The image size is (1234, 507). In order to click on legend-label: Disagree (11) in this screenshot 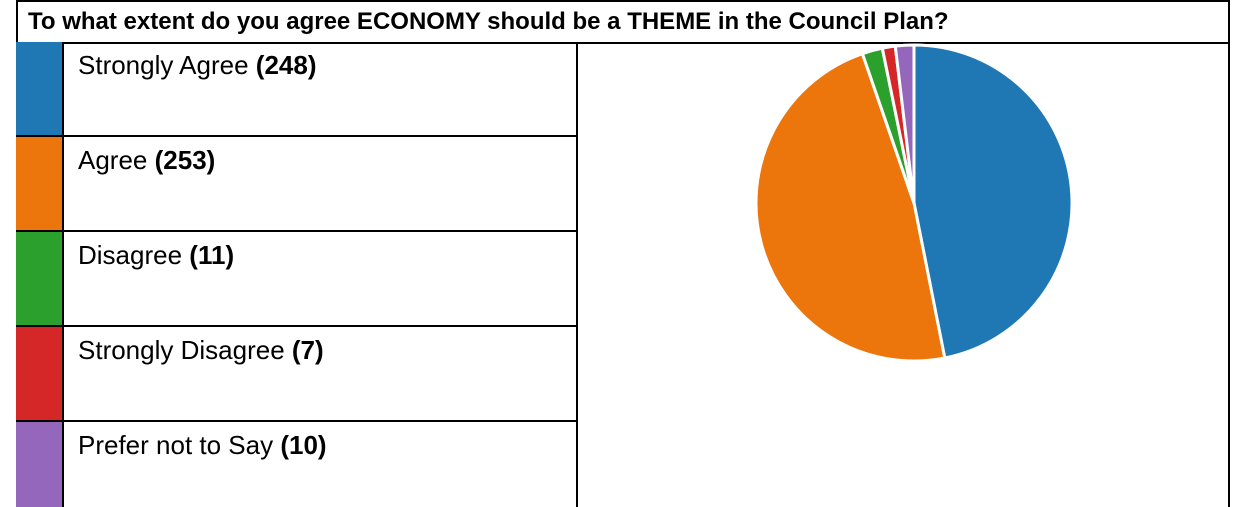, I will do `click(156, 255)`.